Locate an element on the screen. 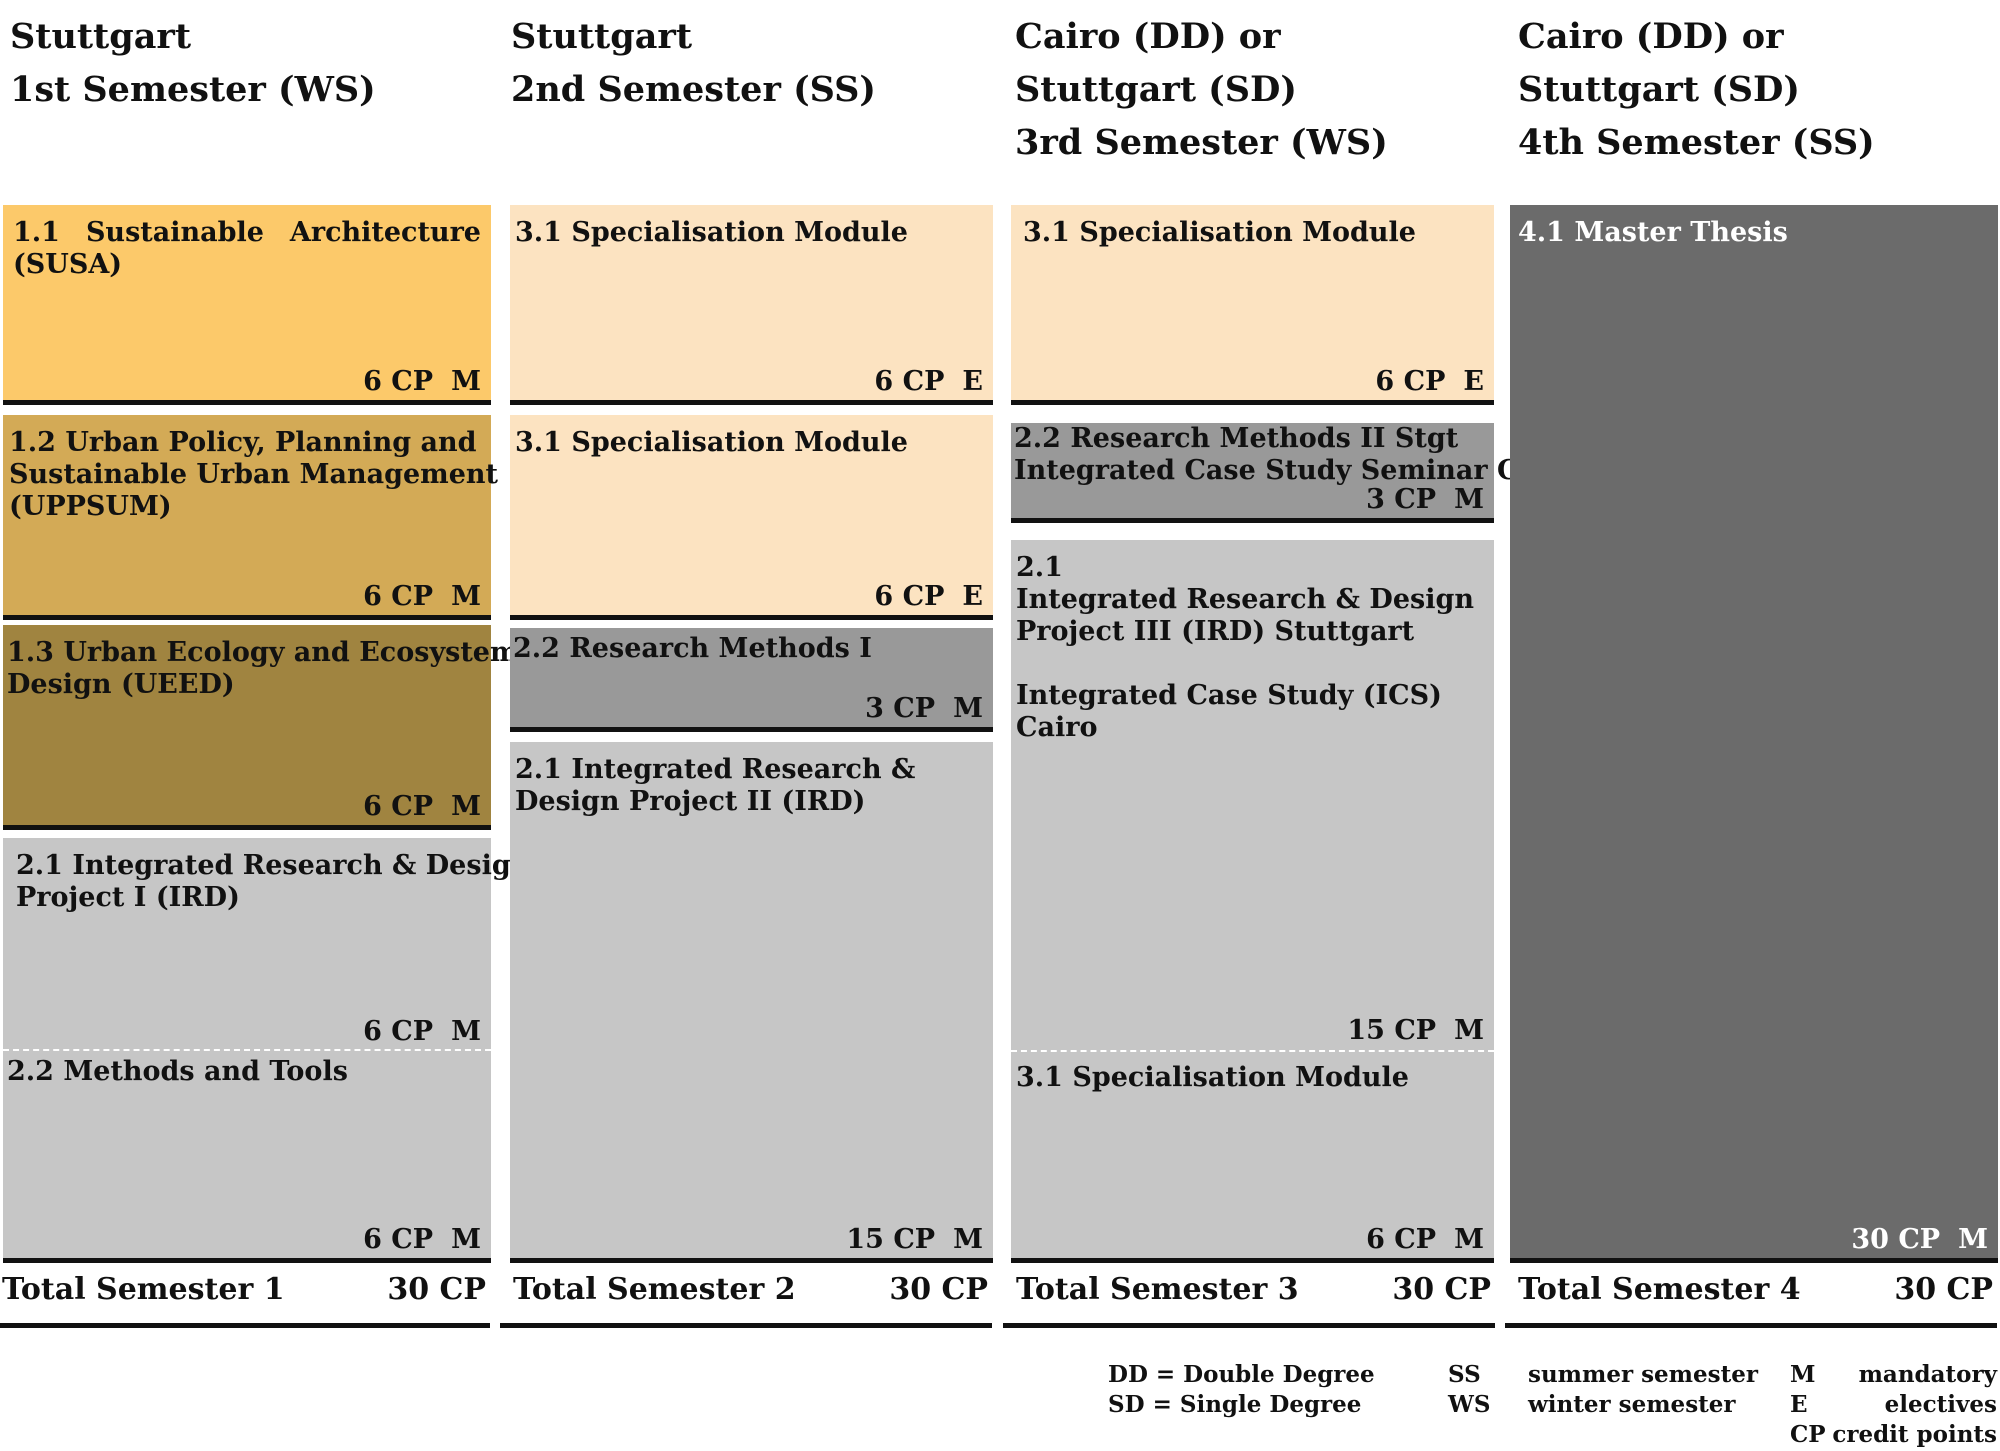  total-semester-4: Total Semester 4 30 CP is located at coordinates (1751, 1295).